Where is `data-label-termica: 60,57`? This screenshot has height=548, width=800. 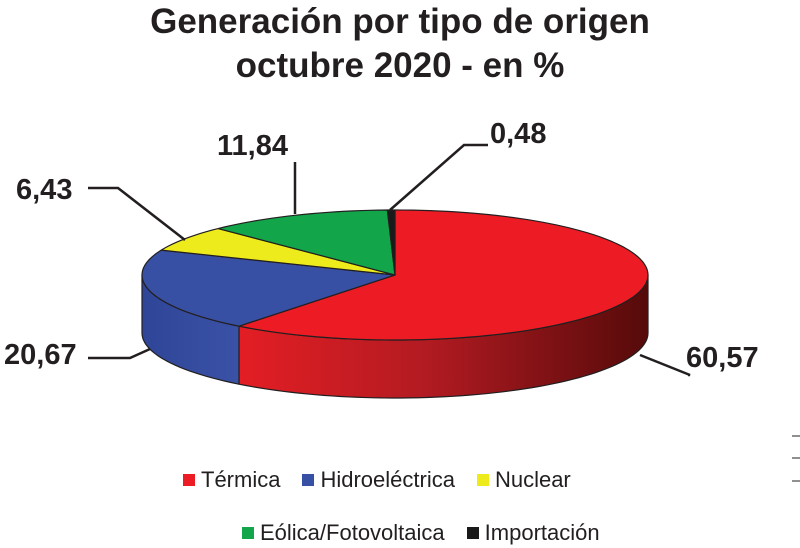 data-label-termica: 60,57 is located at coordinates (722, 358).